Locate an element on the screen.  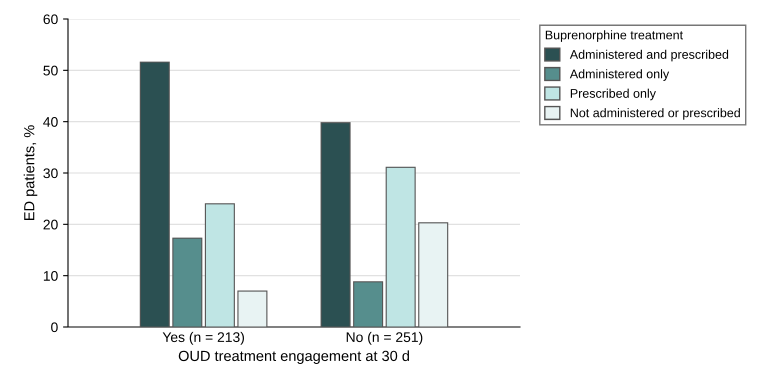
y-axis-title: ED patients, % is located at coordinates (31, 172).